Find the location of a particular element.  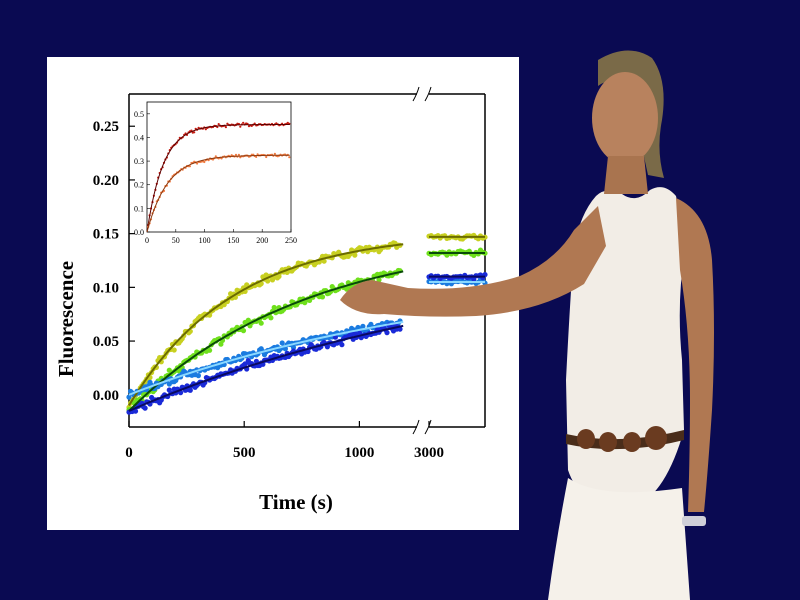

y-tick-label: 0.15 is located at coordinates (106, 235).